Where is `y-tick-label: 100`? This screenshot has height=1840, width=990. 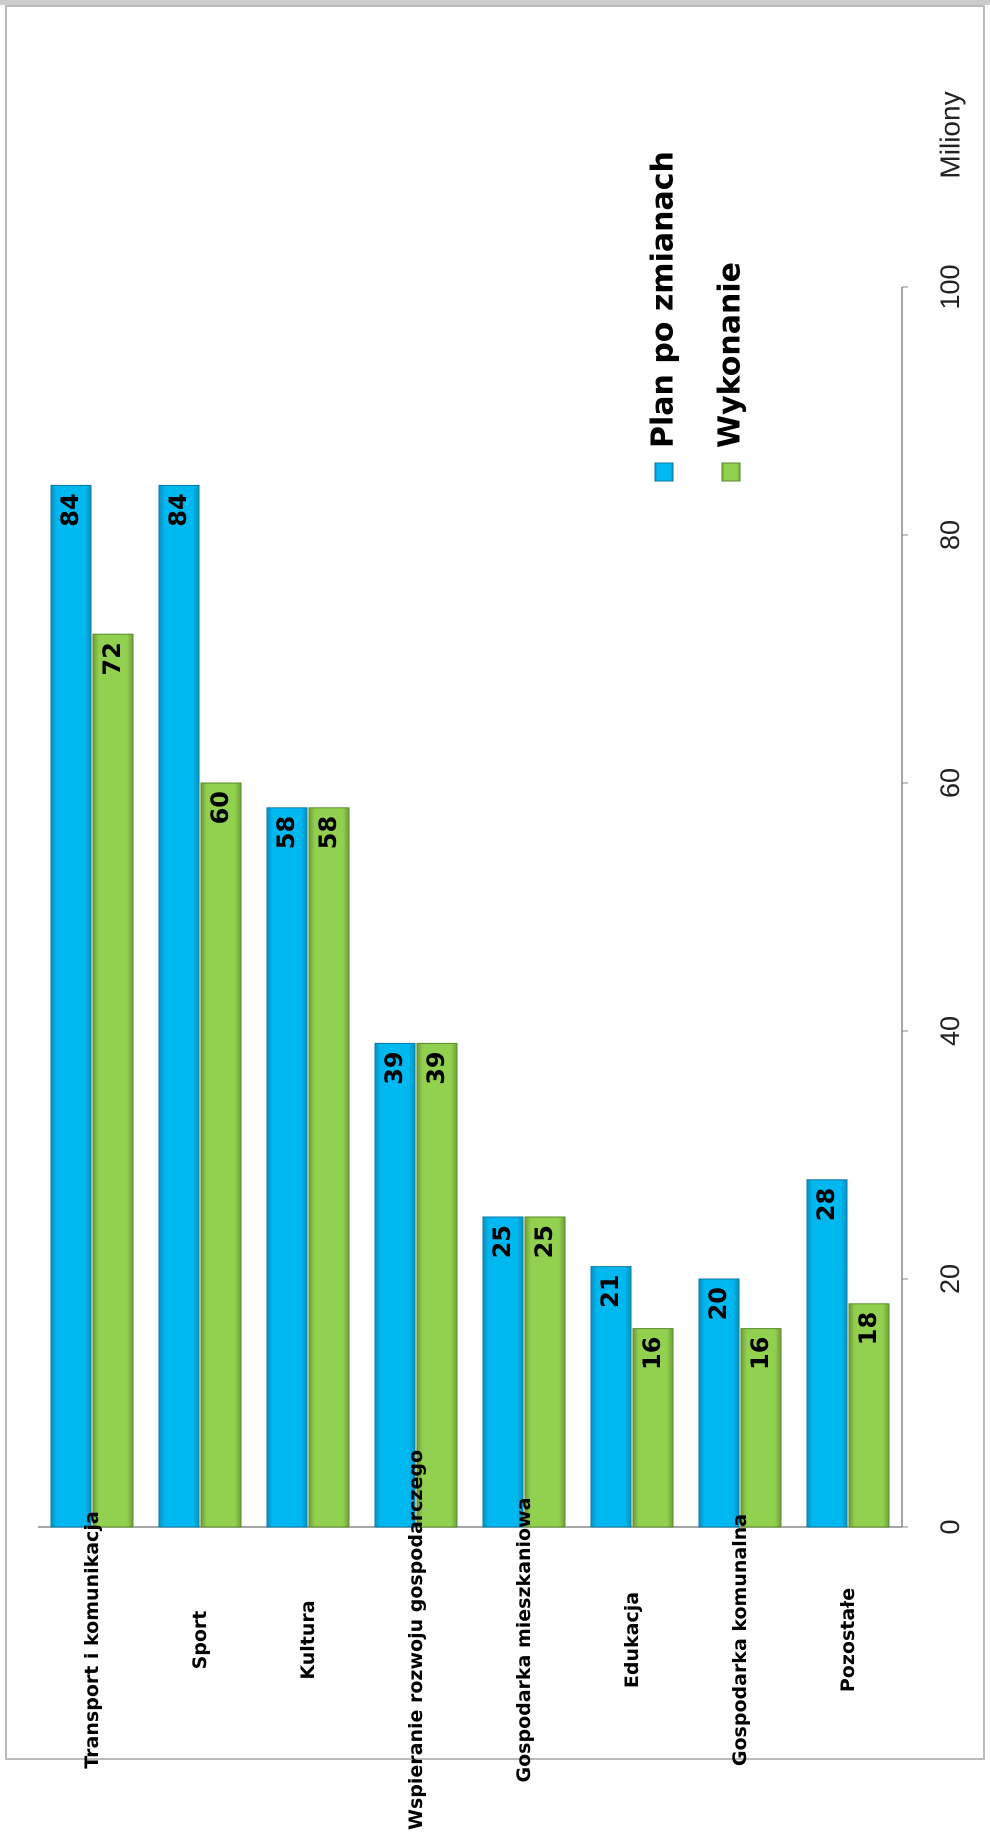
y-tick-label: 100 is located at coordinates (950, 286).